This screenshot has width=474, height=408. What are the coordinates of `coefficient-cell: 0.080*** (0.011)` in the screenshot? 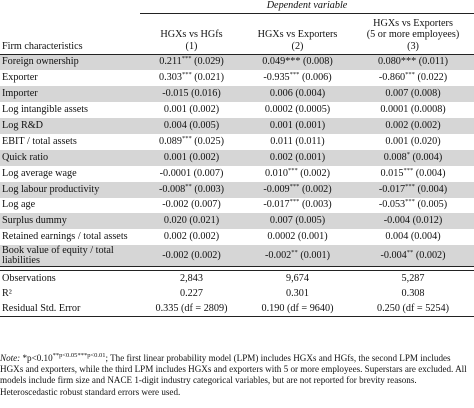 It's located at (413, 62).